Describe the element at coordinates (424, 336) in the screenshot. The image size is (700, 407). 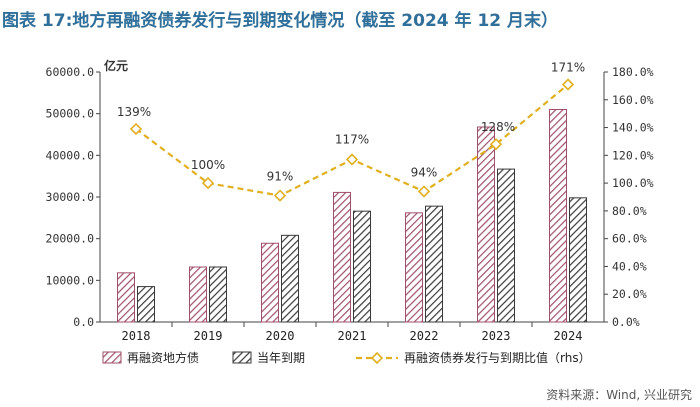
I see `x-tick-label: 2022` at that location.